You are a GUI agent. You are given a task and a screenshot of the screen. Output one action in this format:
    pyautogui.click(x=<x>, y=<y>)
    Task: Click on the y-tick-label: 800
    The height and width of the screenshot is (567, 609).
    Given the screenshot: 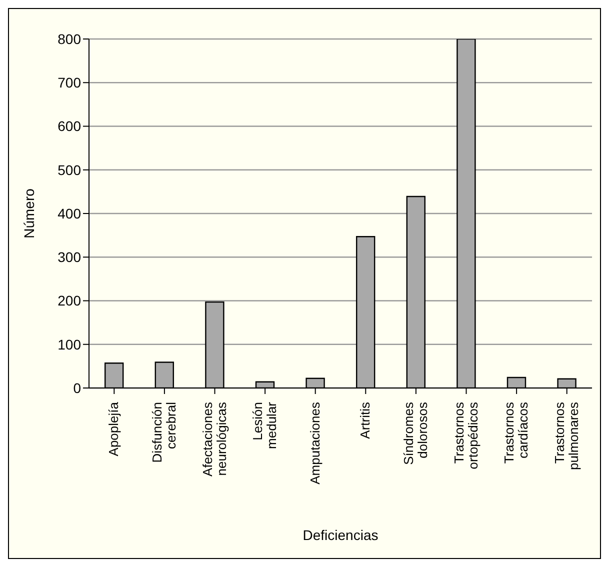 What is the action you would take?
    pyautogui.click(x=70, y=38)
    